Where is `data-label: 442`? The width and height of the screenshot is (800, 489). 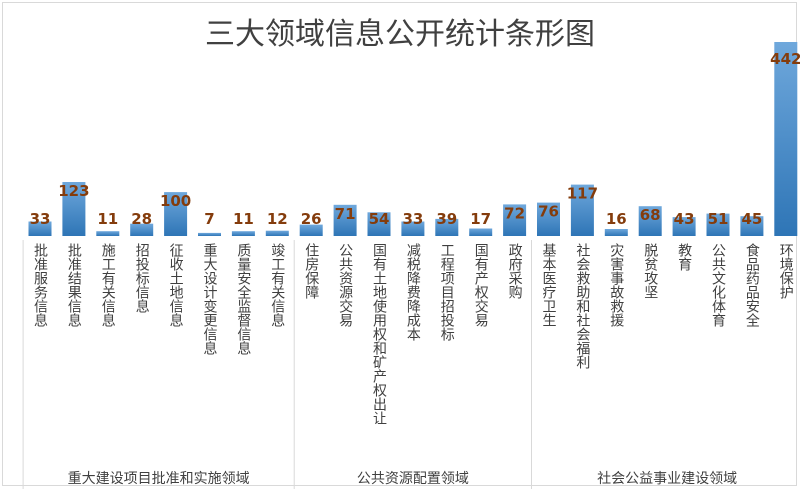 data-label: 442 is located at coordinates (785, 59).